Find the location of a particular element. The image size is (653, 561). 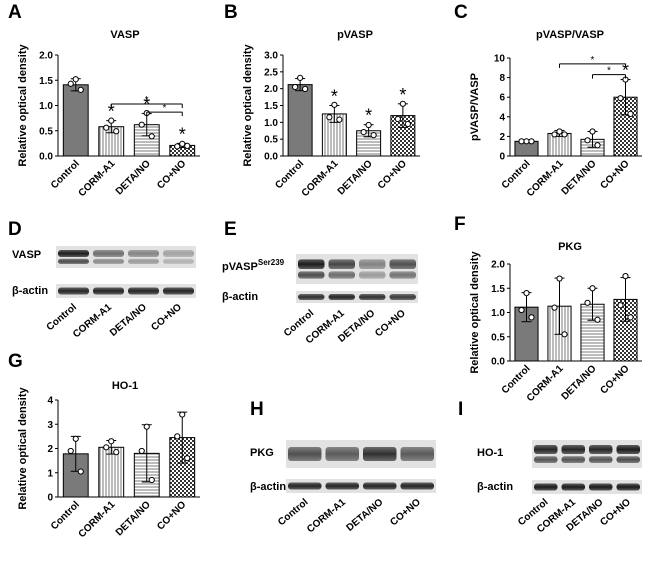

data-point-a-co-no is located at coordinates (182, 143).